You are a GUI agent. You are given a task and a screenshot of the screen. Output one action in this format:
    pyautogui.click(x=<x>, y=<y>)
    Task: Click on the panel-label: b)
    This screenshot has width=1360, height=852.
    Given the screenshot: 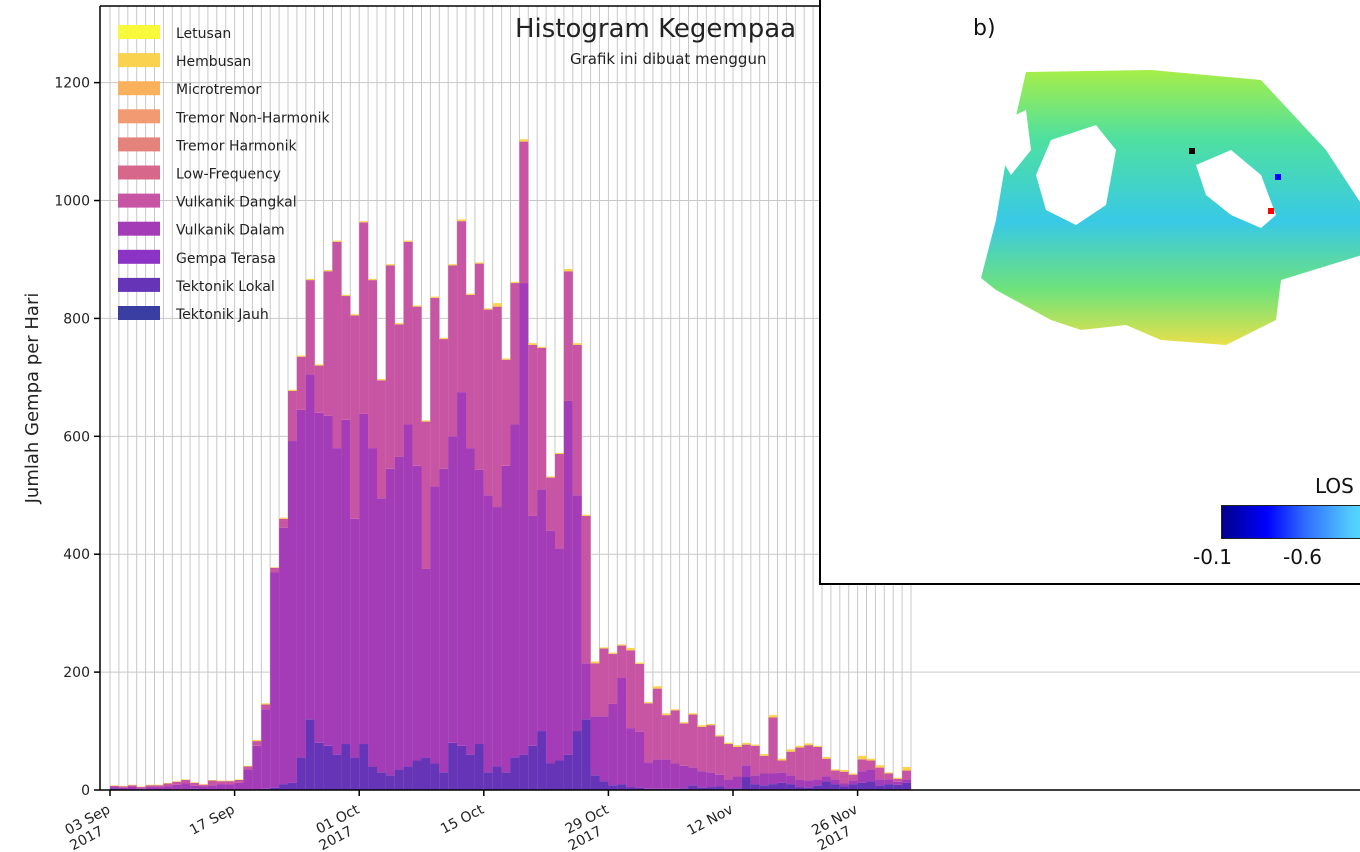 What is the action you would take?
    pyautogui.click(x=984, y=28)
    